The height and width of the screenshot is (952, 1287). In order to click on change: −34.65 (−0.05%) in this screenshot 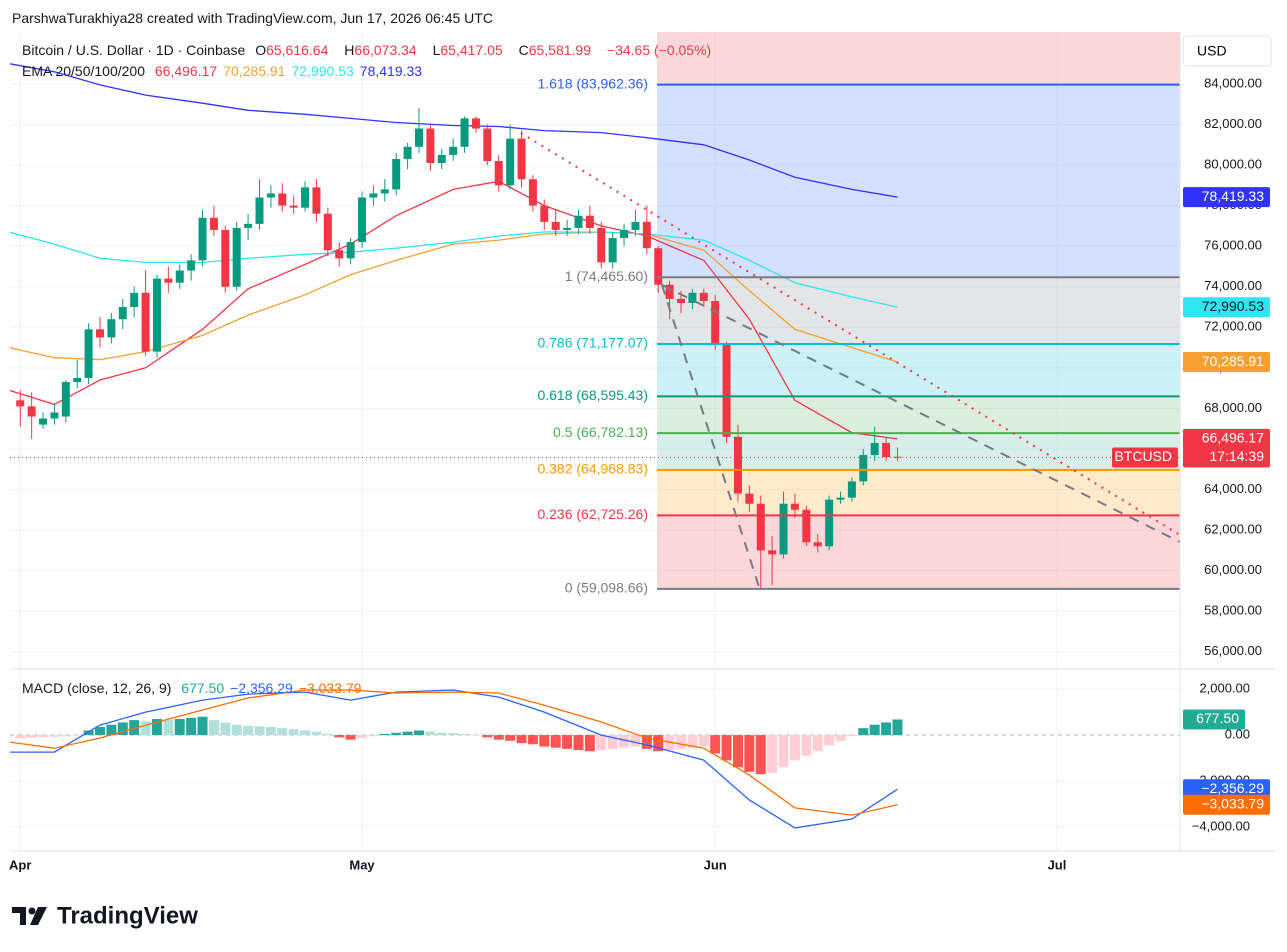, I will do `click(659, 50)`.